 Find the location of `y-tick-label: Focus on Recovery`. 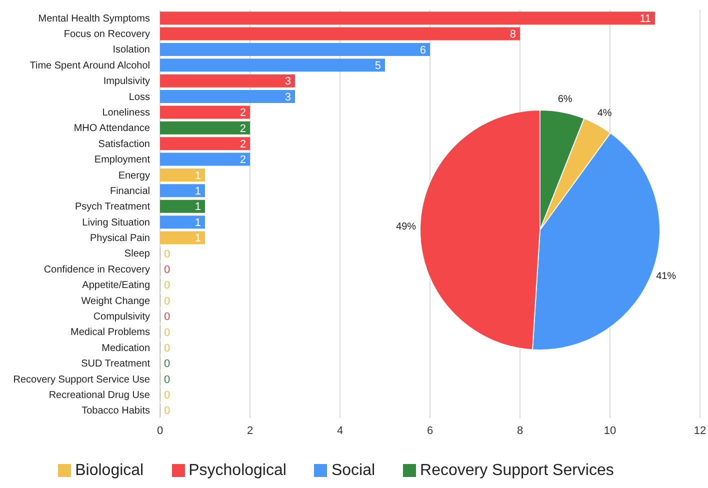

y-tick-label: Focus on Recovery is located at coordinates (107, 34).